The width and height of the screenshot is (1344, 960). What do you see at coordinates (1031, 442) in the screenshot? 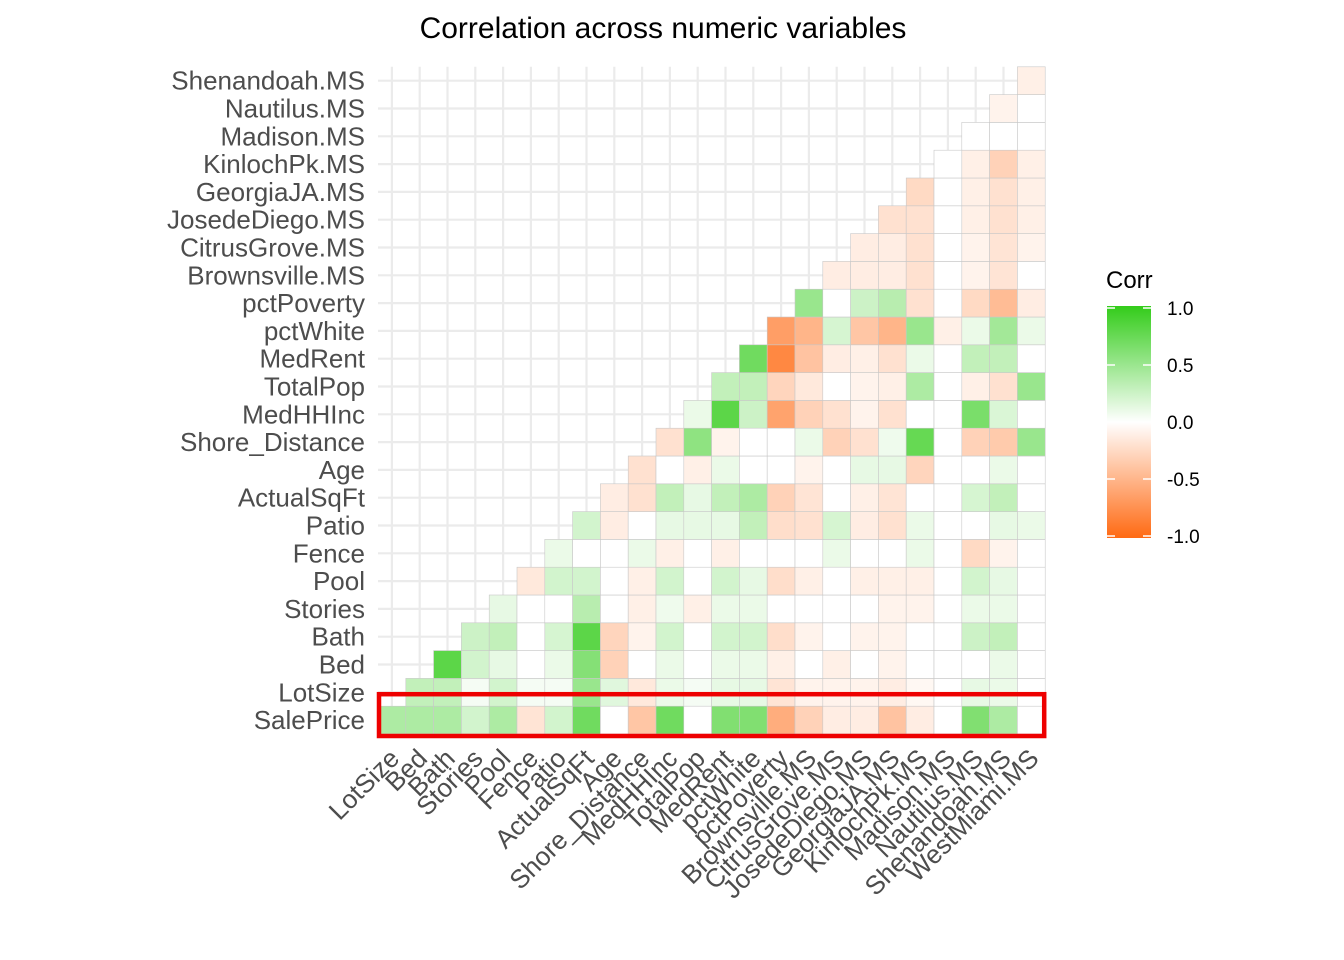
I see `cell-Shore_Distance-WestMiami.MS` at bounding box center [1031, 442].